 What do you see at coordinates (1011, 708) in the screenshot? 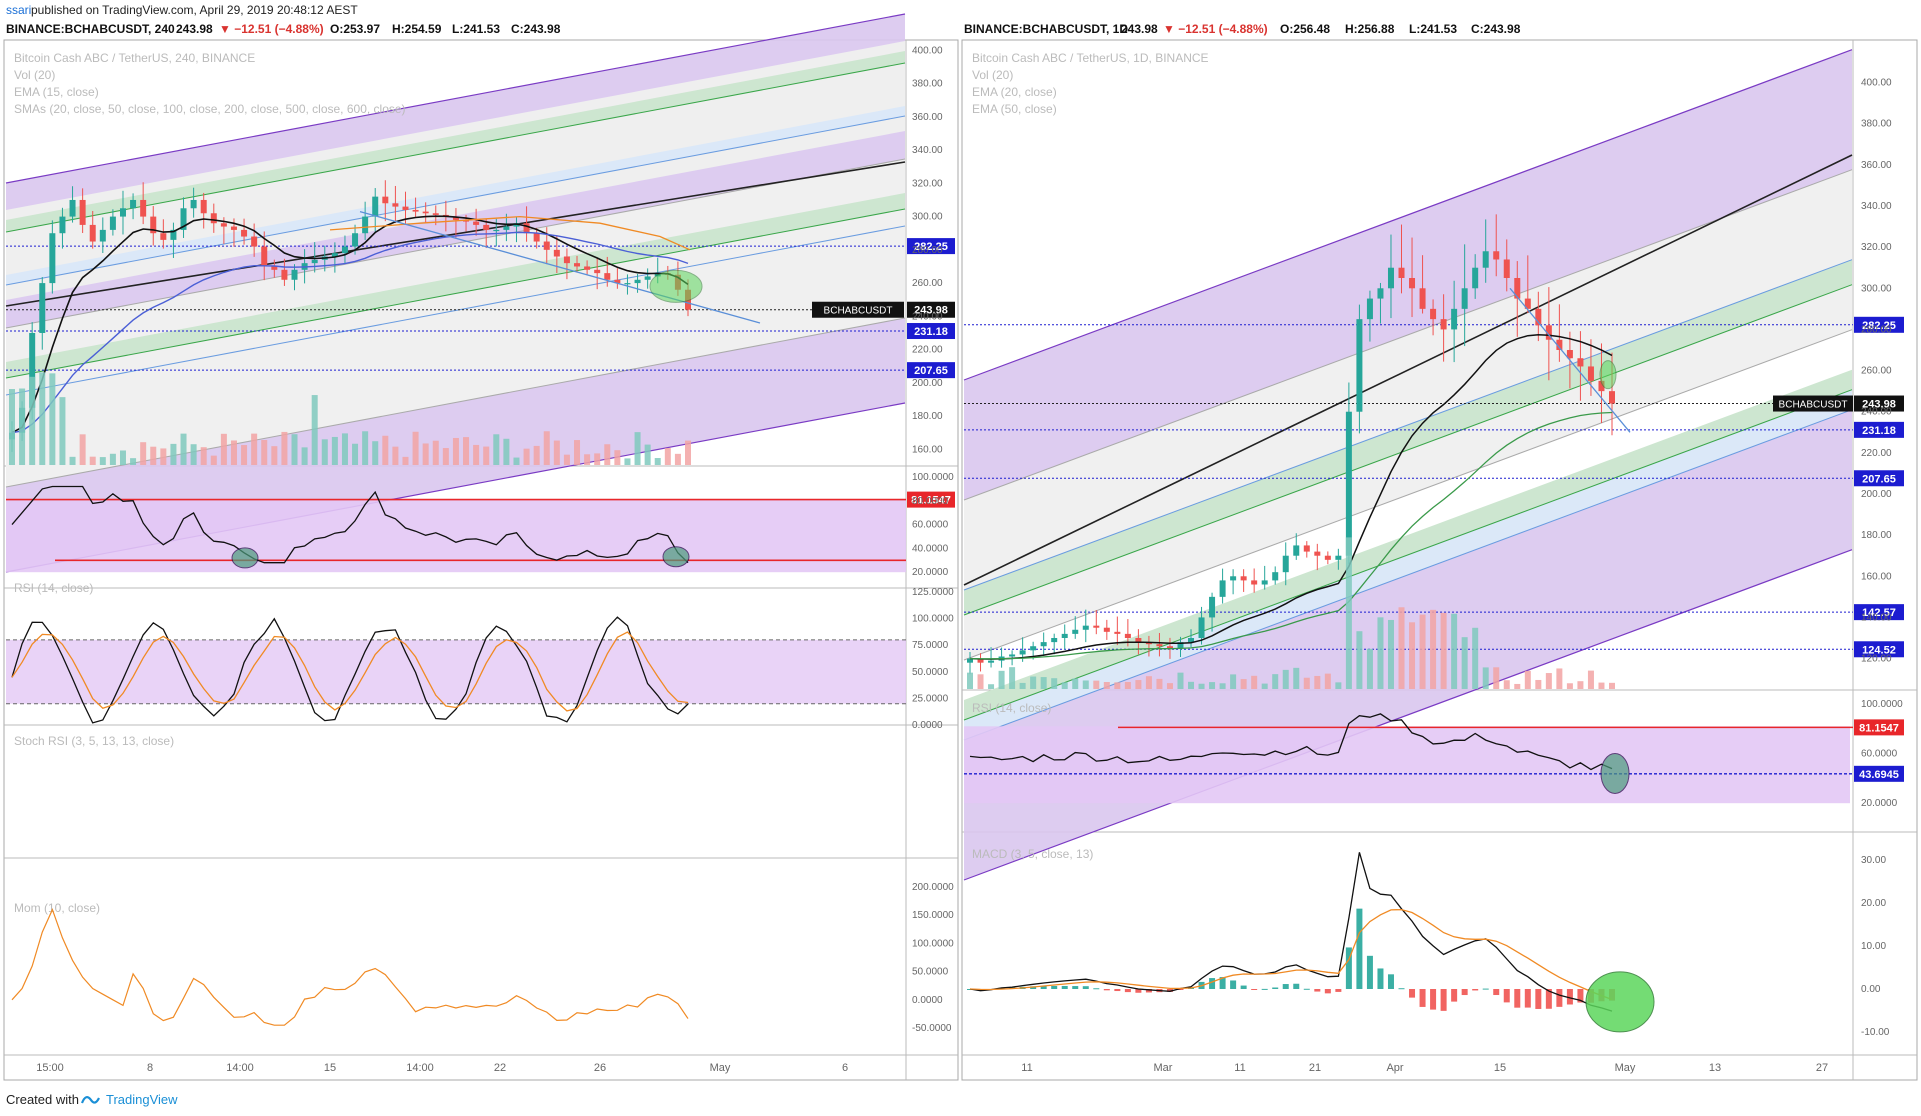
I see `right-rsi-title: RSI (14, close)` at bounding box center [1011, 708].